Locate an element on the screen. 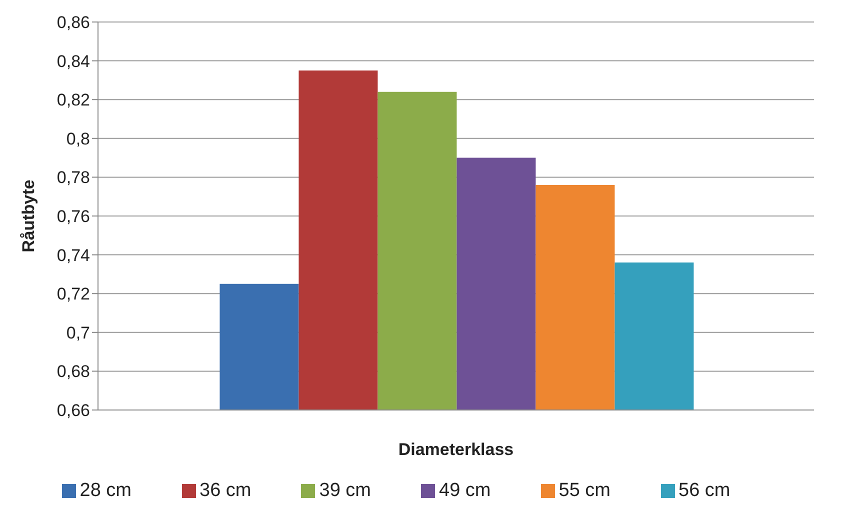 This screenshot has width=842, height=520. legend-label: 36 cm is located at coordinates (226, 490).